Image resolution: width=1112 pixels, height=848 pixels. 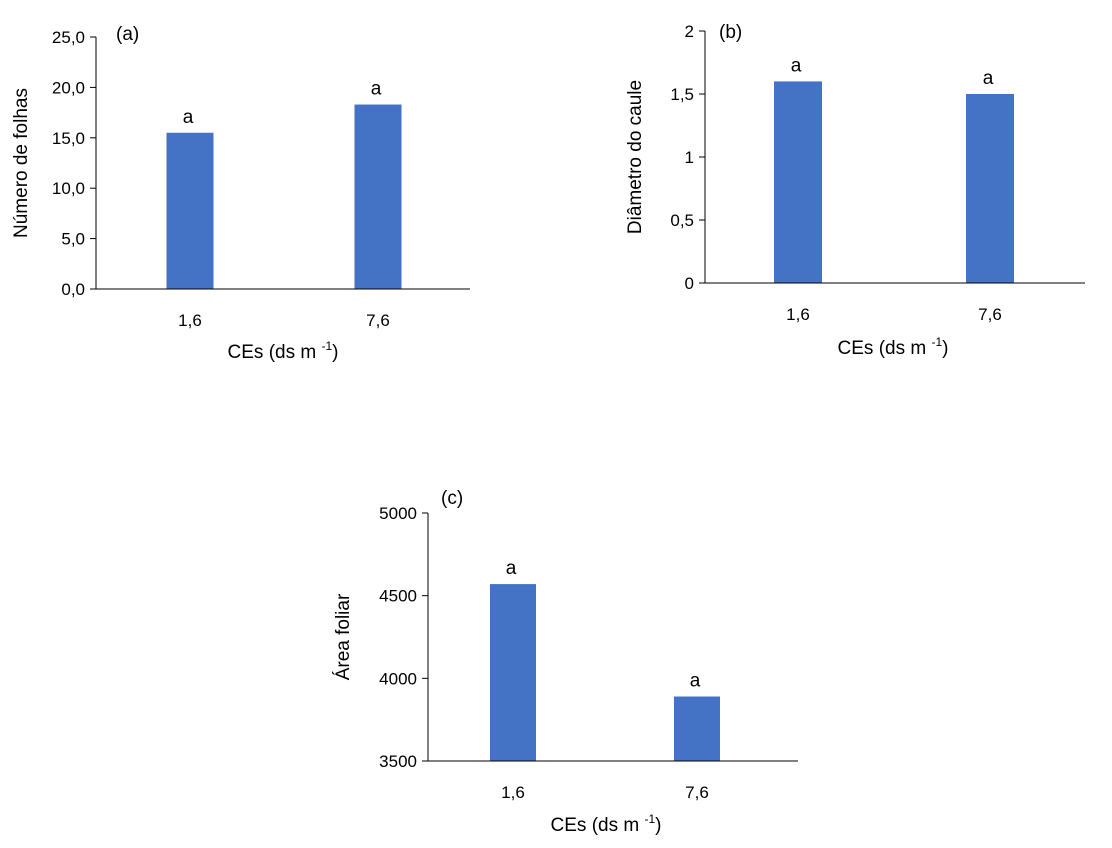 What do you see at coordinates (68, 138) in the screenshot?
I see `y-tick-label: 15,0` at bounding box center [68, 138].